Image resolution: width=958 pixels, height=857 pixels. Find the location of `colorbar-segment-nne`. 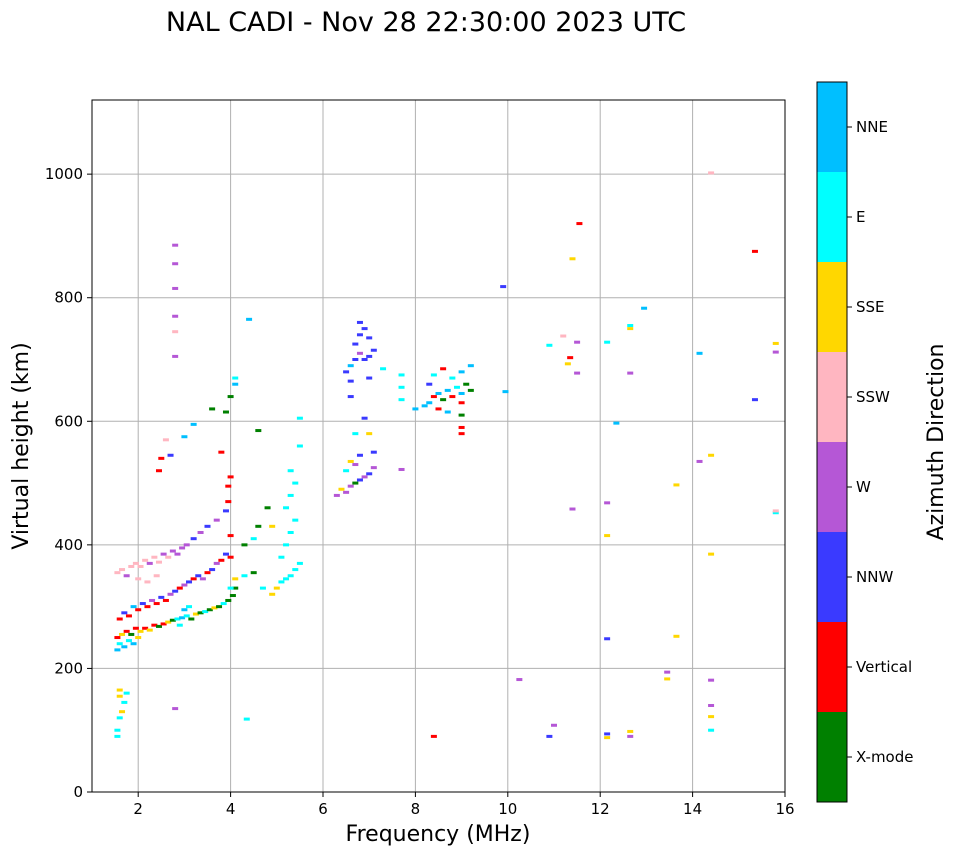

colorbar-segment-nne is located at coordinates (832, 127).